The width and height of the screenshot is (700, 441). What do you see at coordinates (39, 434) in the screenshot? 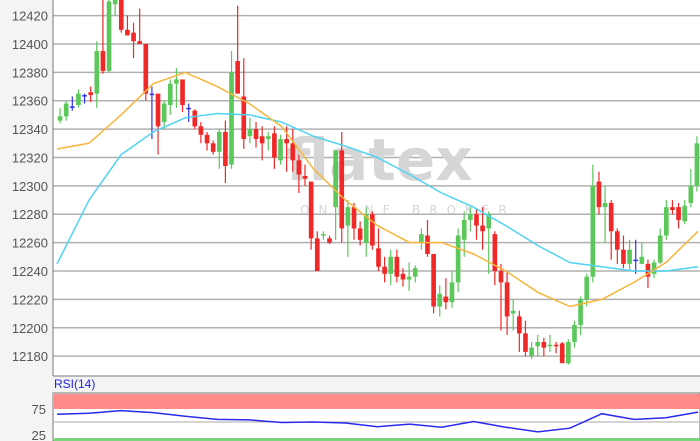
I see `rsi-tick-25: 25` at bounding box center [39, 434].